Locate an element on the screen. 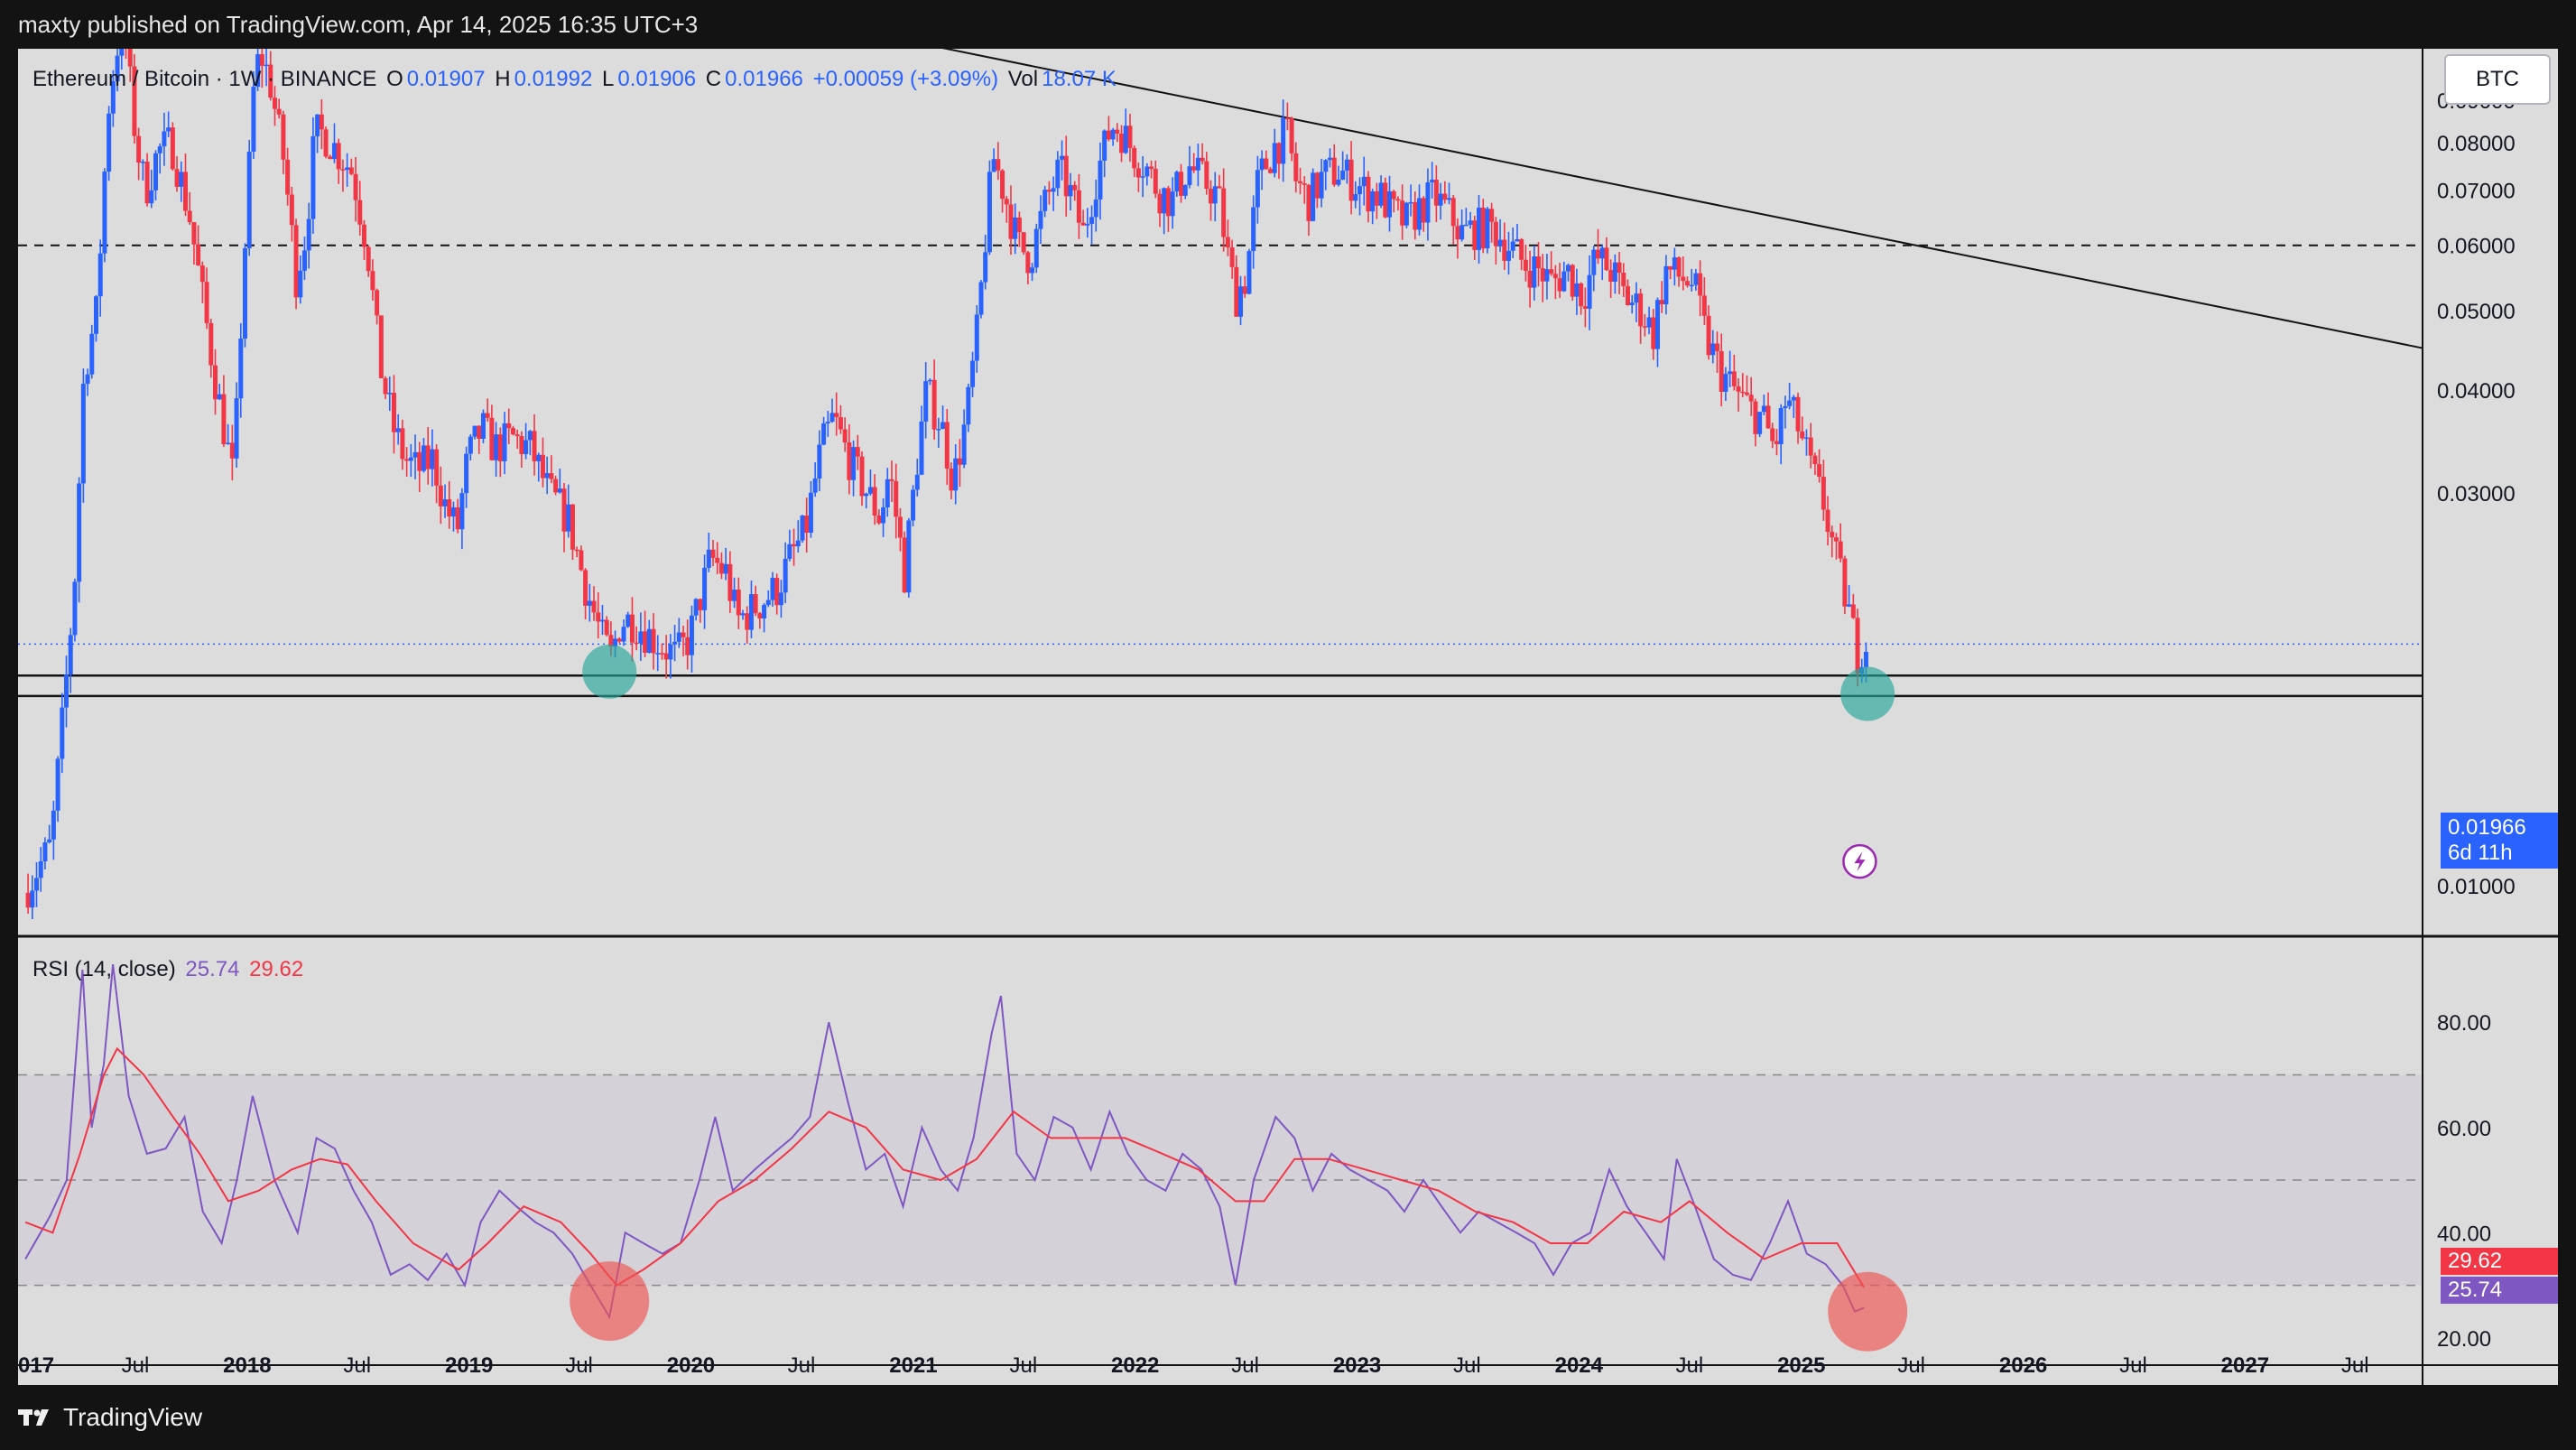  rsi-legend: RSI (14, close) 25.74 29.62 is located at coordinates (170, 969).